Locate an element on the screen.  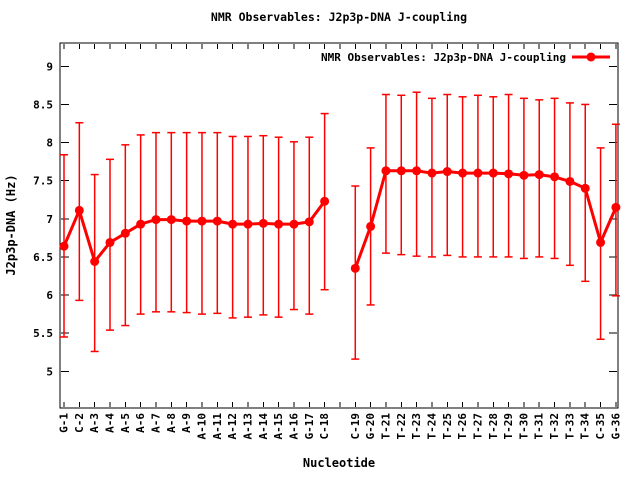
x-tick-label: T-29 is located at coordinates (508, 426).